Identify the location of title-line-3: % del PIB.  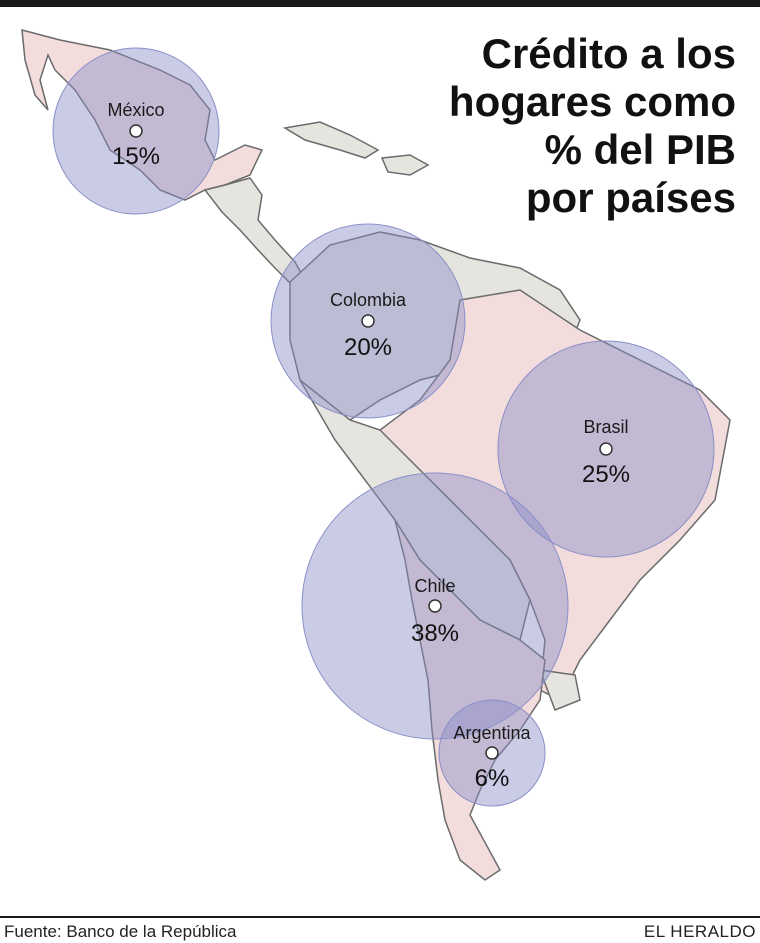
(640, 149).